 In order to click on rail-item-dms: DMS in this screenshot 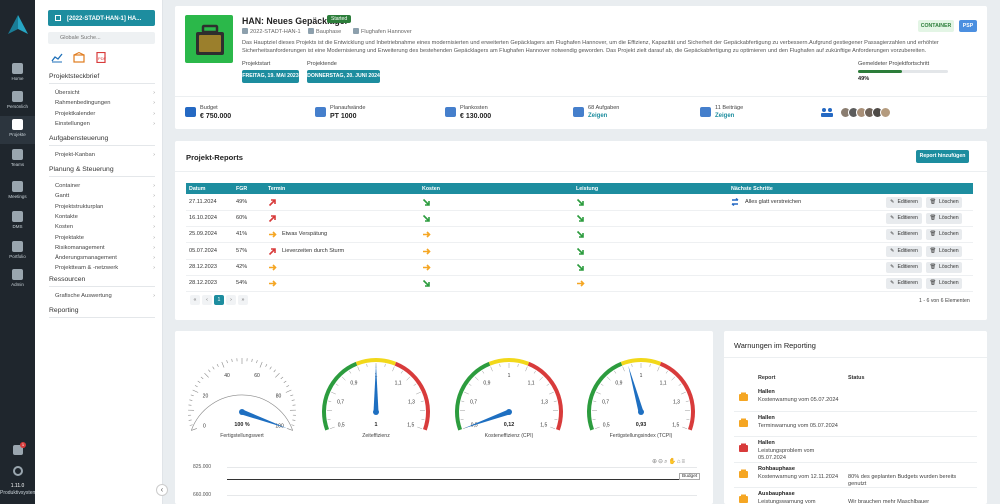, I will do `click(17, 222)`.